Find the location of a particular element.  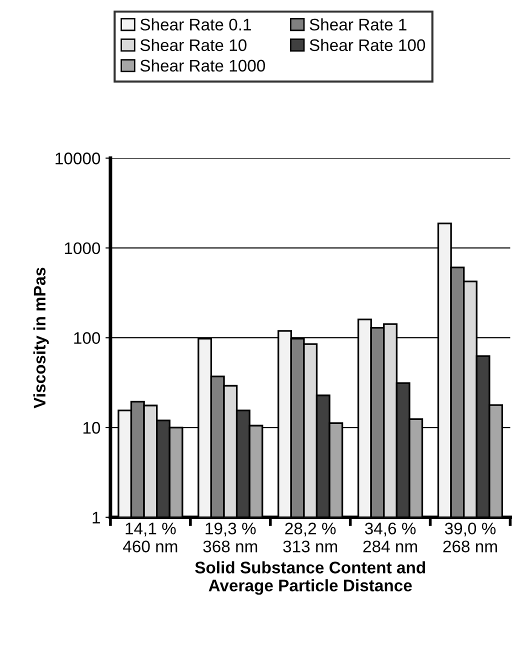

legend-label: Shear Rate 1 is located at coordinates (358, 24).